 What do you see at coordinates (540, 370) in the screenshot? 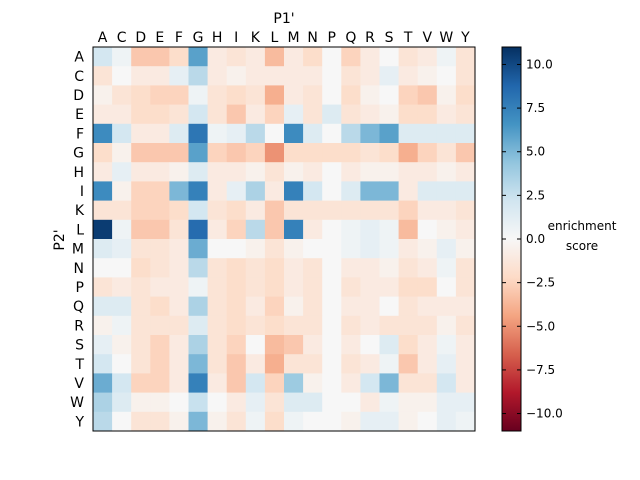
I see `colorbar-tick-label: −7.5` at bounding box center [540, 370].